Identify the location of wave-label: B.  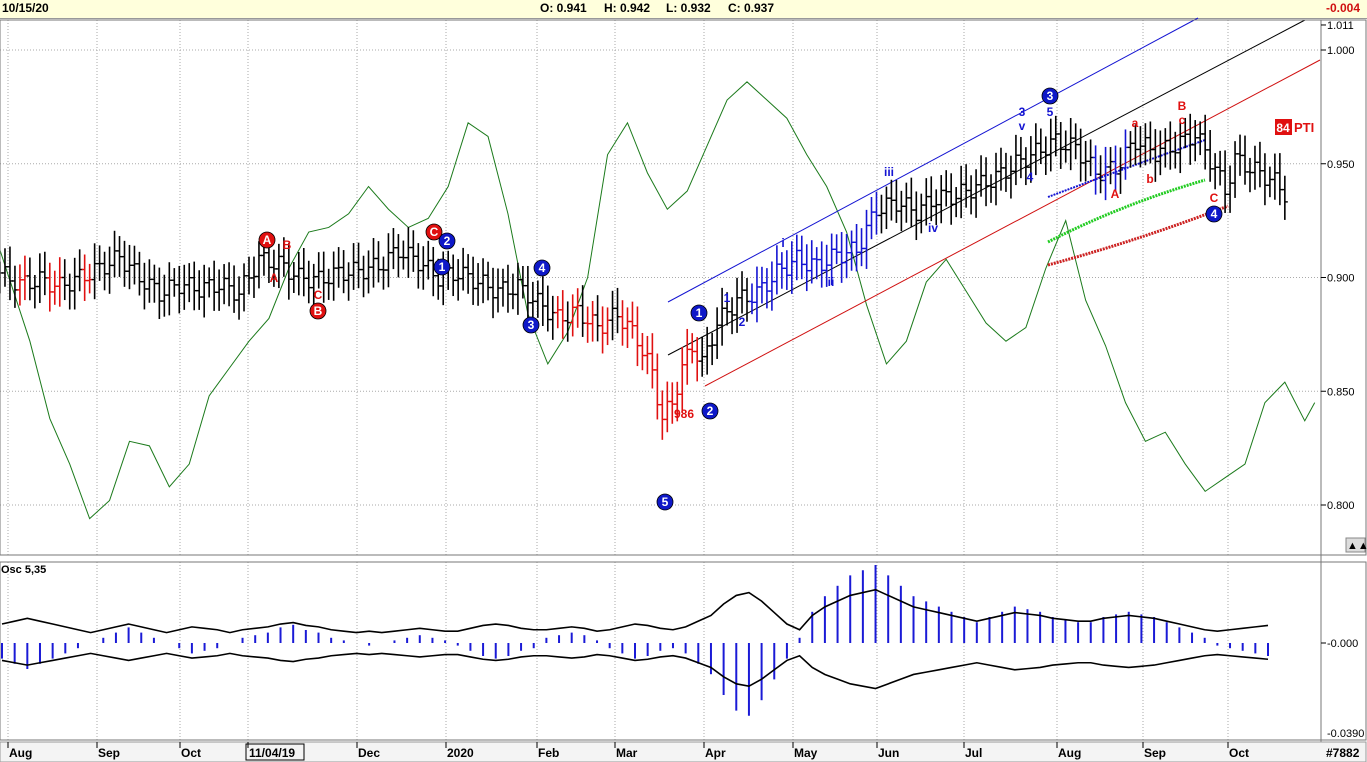
(1182, 106).